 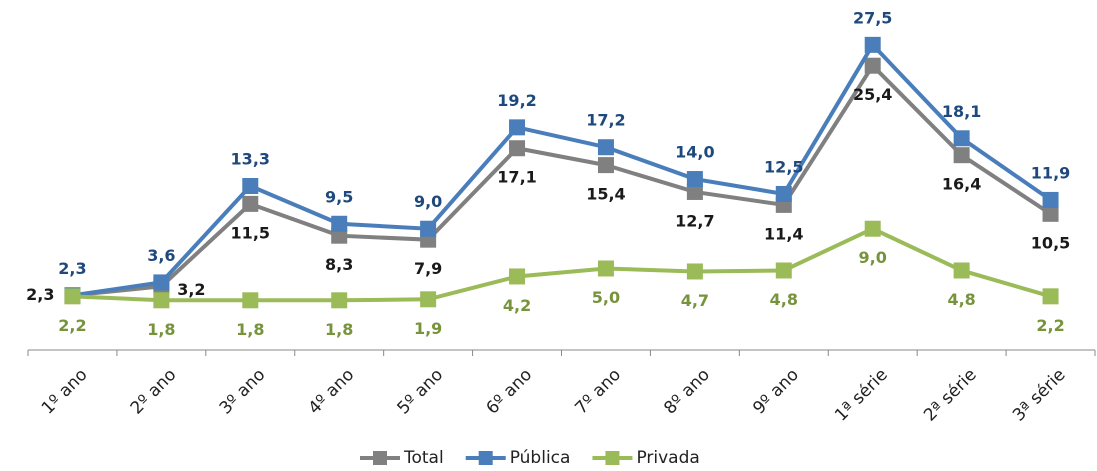 I want to click on value-label: 4,7, so click(x=695, y=300).